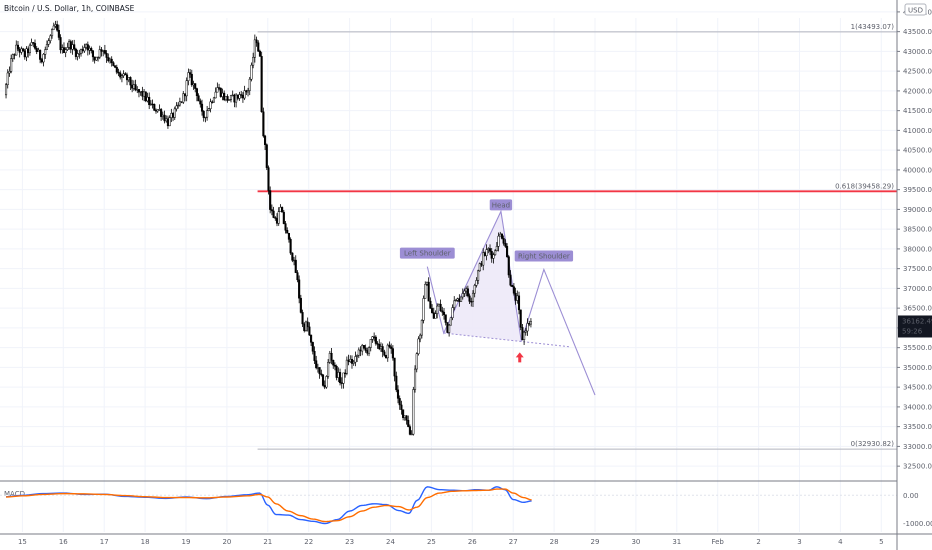 The width and height of the screenshot is (932, 550). What do you see at coordinates (519, 357) in the screenshot?
I see `up-arrow-icon` at bounding box center [519, 357].